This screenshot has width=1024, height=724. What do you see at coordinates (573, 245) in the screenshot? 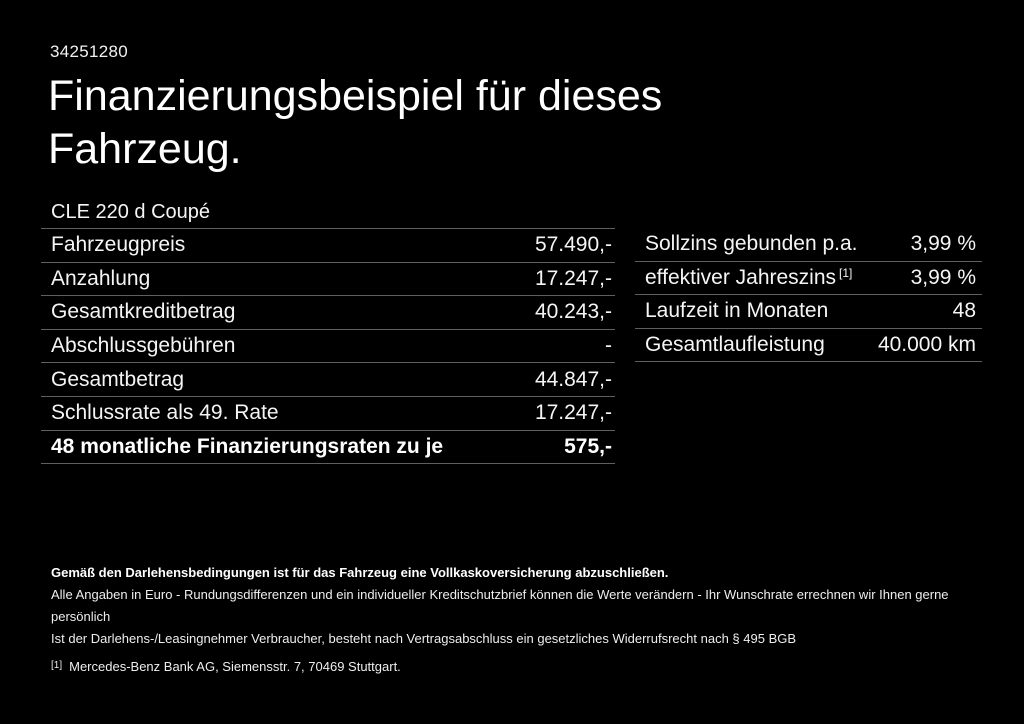
I see `row-value: 57.490,-` at bounding box center [573, 245].